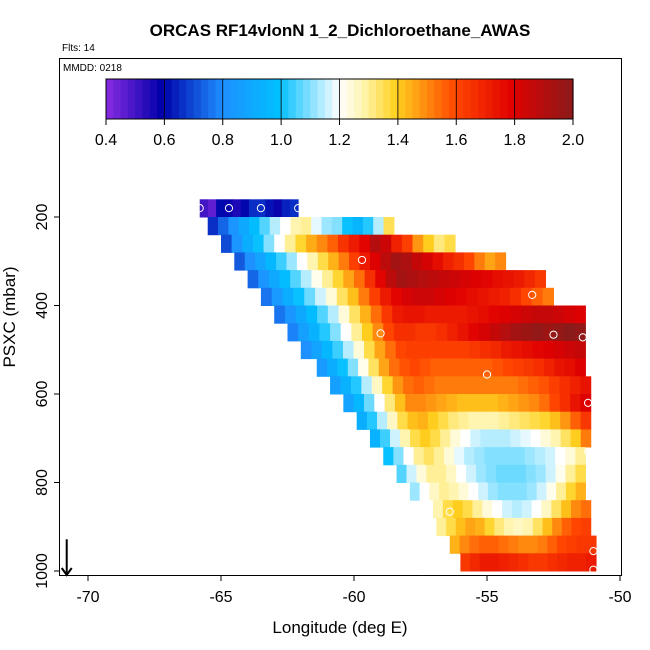  I want to click on colorbar: 0.4 0.6 0.8 1.0 1.2 1.4 1.6 1.8 2.0, so click(339, 113).